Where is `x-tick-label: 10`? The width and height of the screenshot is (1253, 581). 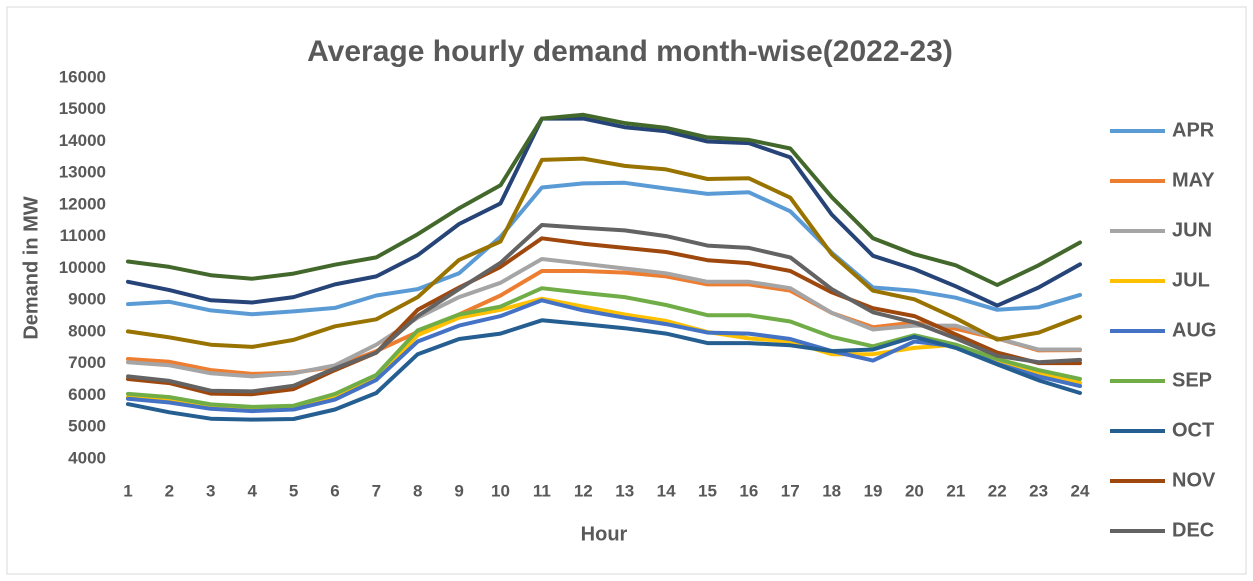
x-tick-label: 10 is located at coordinates (500, 490).